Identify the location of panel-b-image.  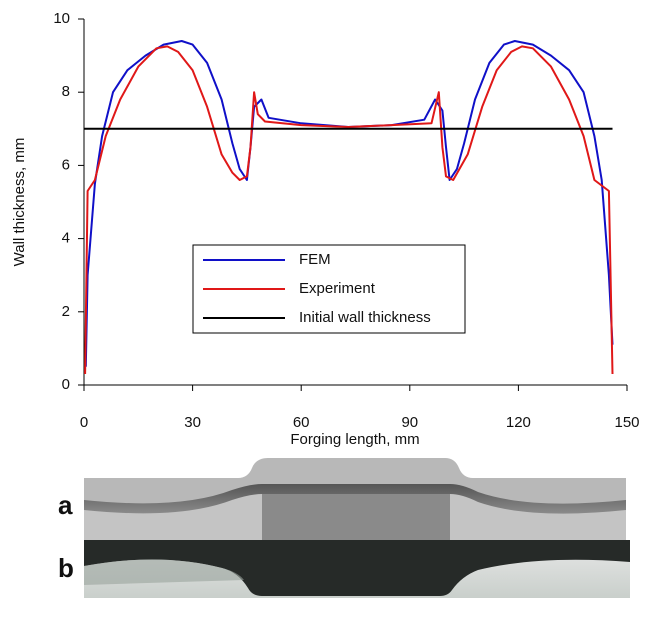
(357, 569).